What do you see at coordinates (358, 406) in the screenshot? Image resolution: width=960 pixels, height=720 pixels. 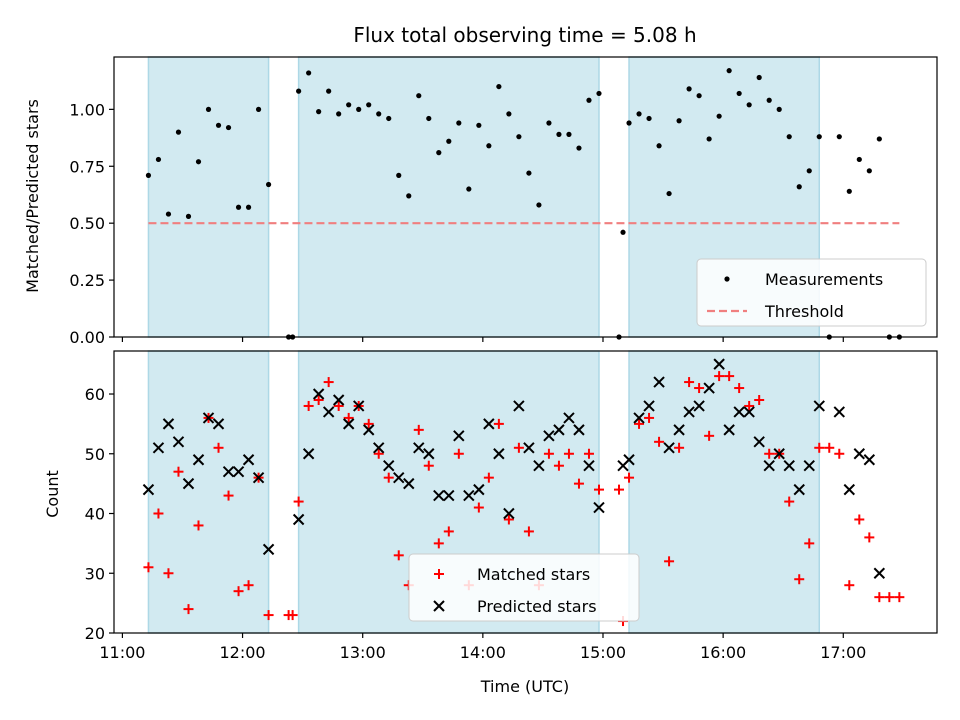 I see `bottom-predicted-stars-point-19-b` at bounding box center [358, 406].